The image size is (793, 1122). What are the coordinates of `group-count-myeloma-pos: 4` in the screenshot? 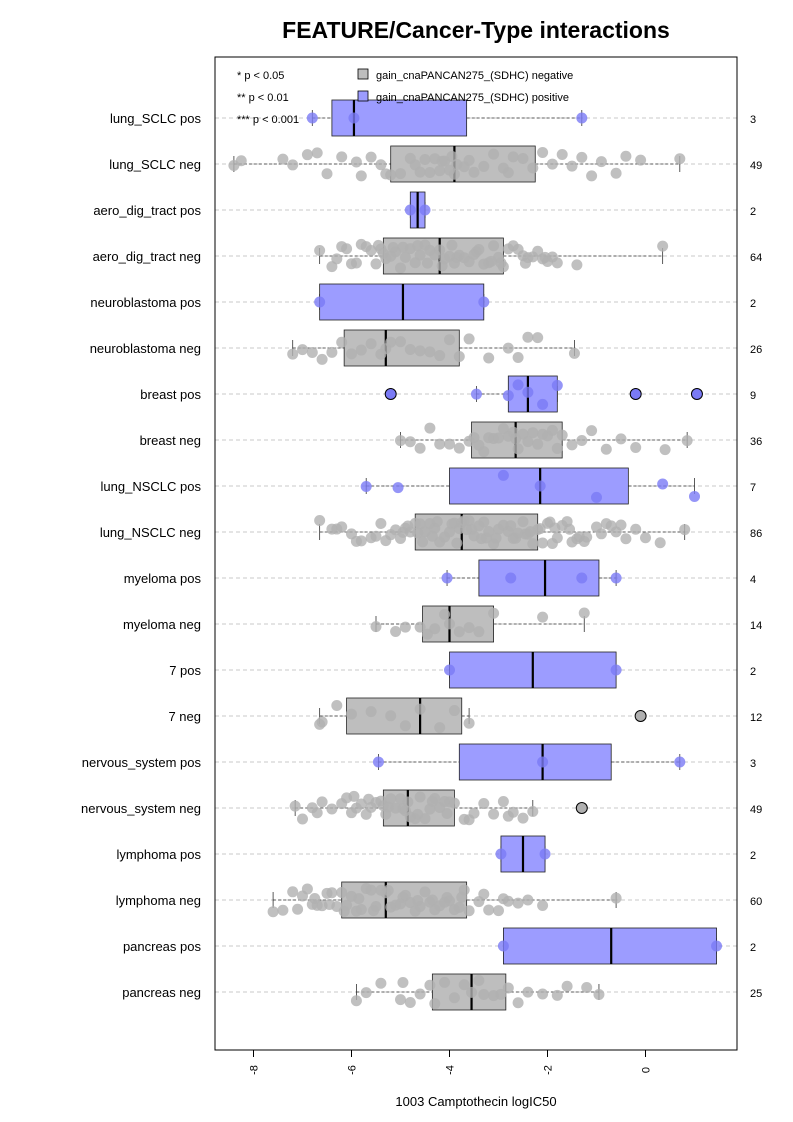 It's located at (753, 580).